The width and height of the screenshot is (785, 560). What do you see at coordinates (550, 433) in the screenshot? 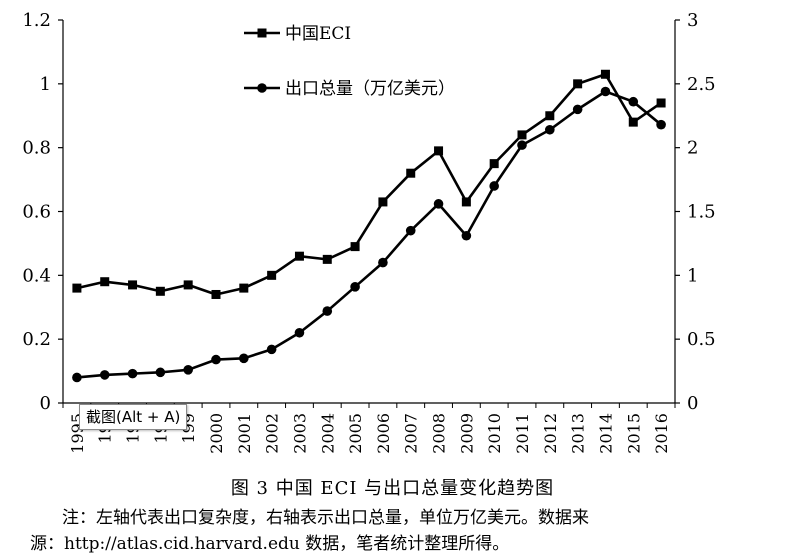
I see `x-tick-label: 2012` at bounding box center [550, 433].